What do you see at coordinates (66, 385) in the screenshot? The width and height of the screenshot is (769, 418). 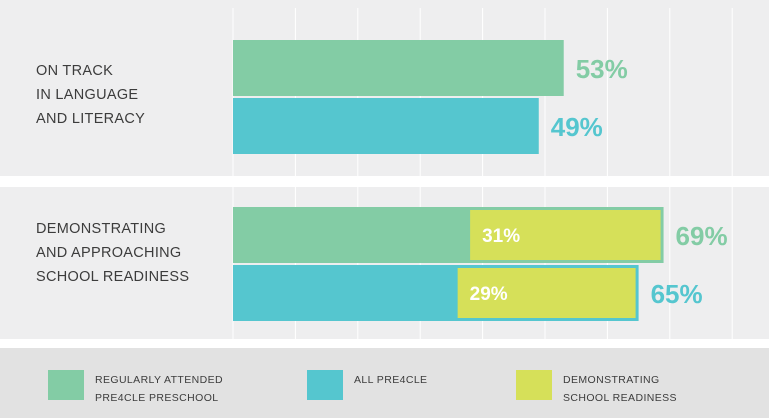 I see `legend-swatch-regularly-attended` at bounding box center [66, 385].